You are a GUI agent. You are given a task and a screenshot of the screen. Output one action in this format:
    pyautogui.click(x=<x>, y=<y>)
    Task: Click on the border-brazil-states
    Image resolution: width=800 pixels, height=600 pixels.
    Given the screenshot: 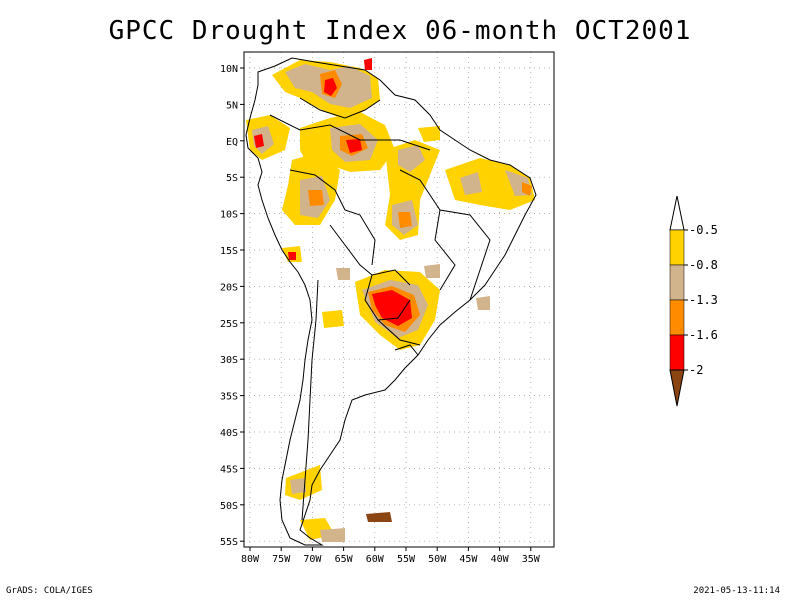 What is the action you would take?
    pyautogui.click(x=445, y=235)
    